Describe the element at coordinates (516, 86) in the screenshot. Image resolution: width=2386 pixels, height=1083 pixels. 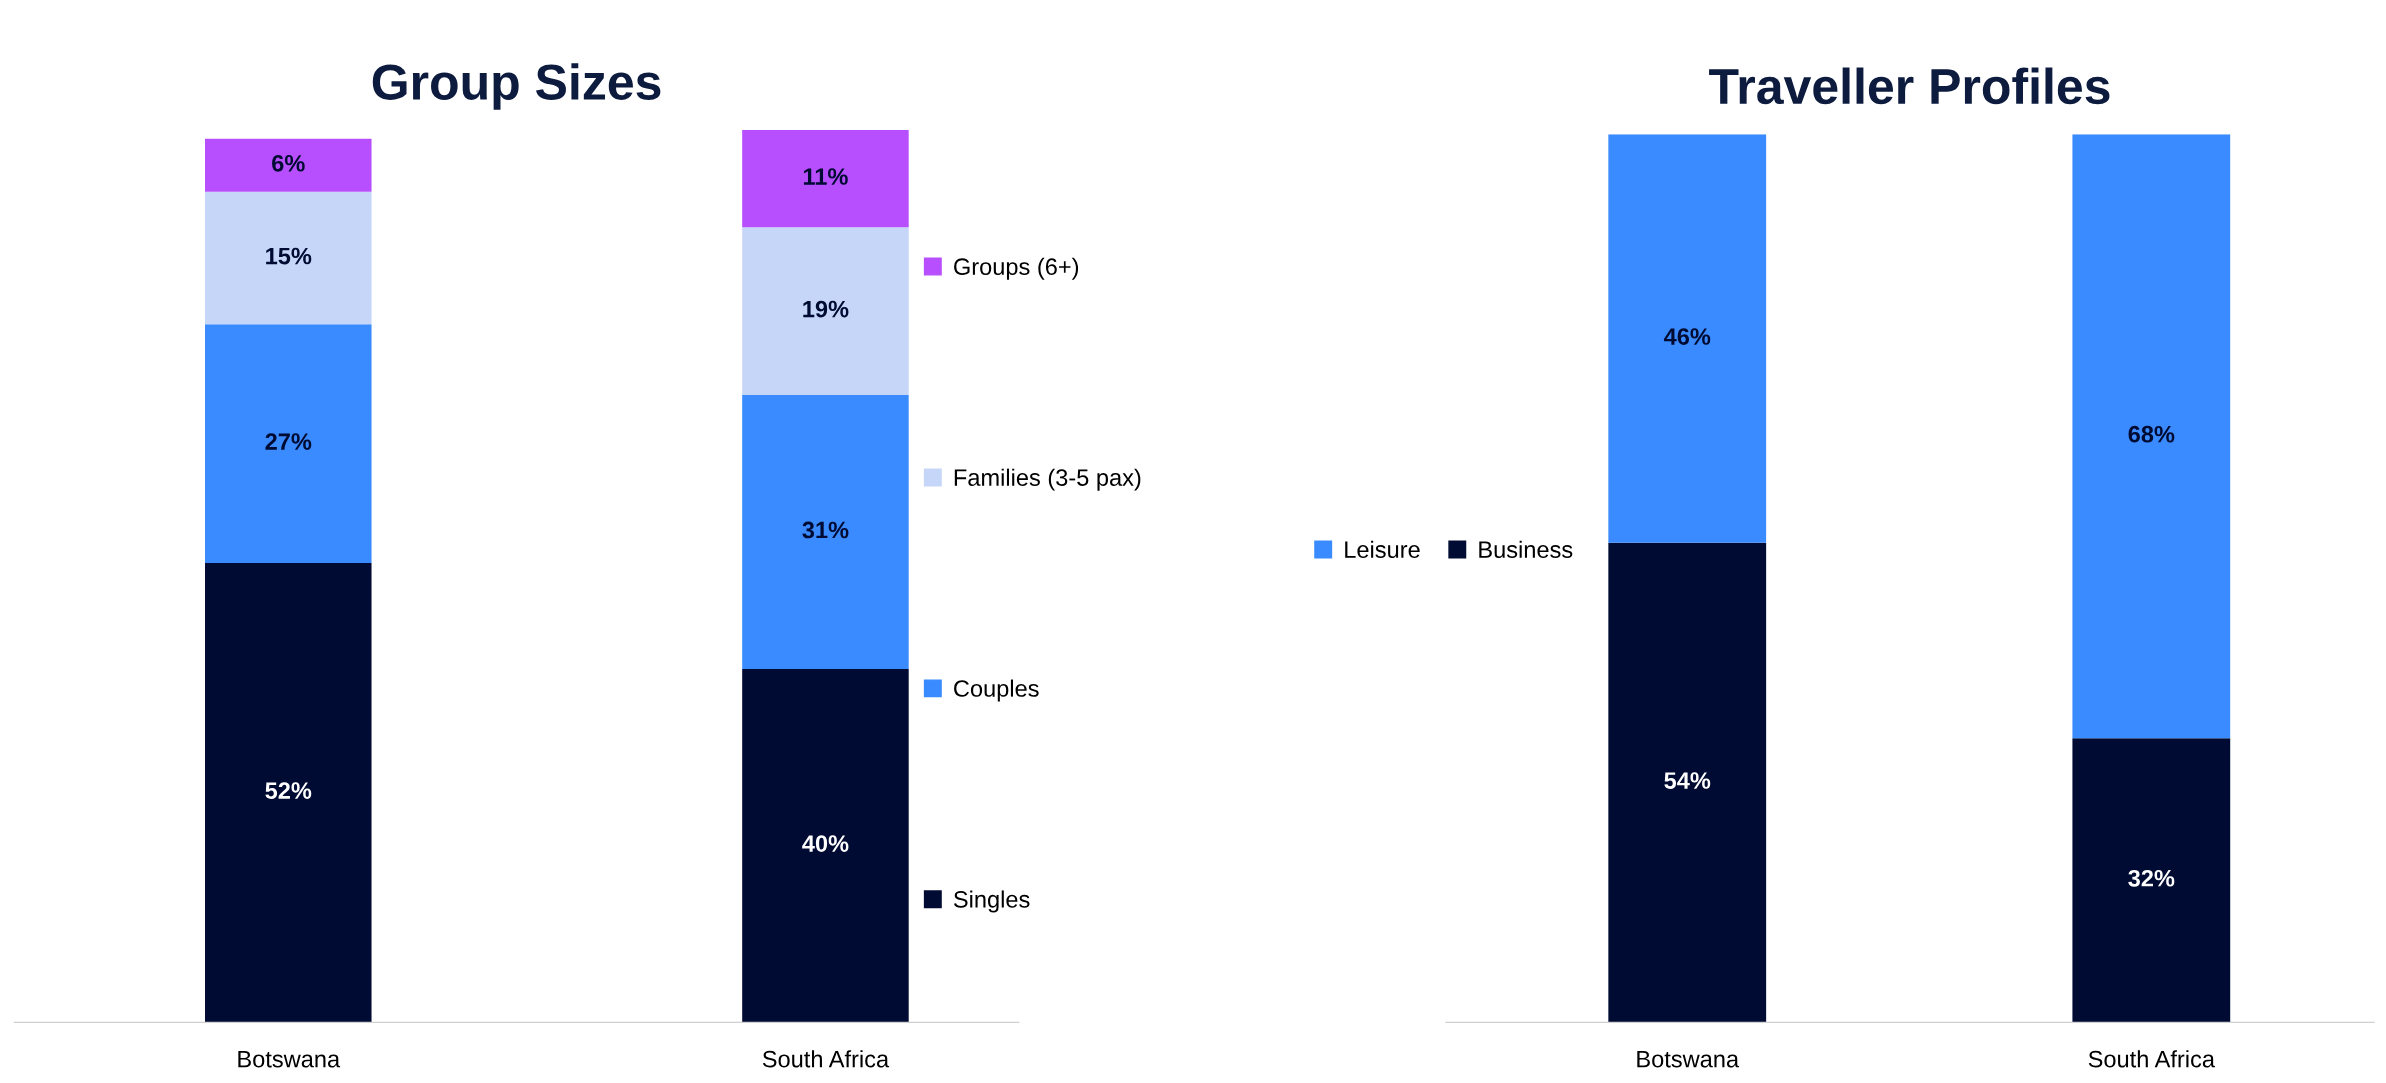
I see `chart-title: Group Sizes` at that location.